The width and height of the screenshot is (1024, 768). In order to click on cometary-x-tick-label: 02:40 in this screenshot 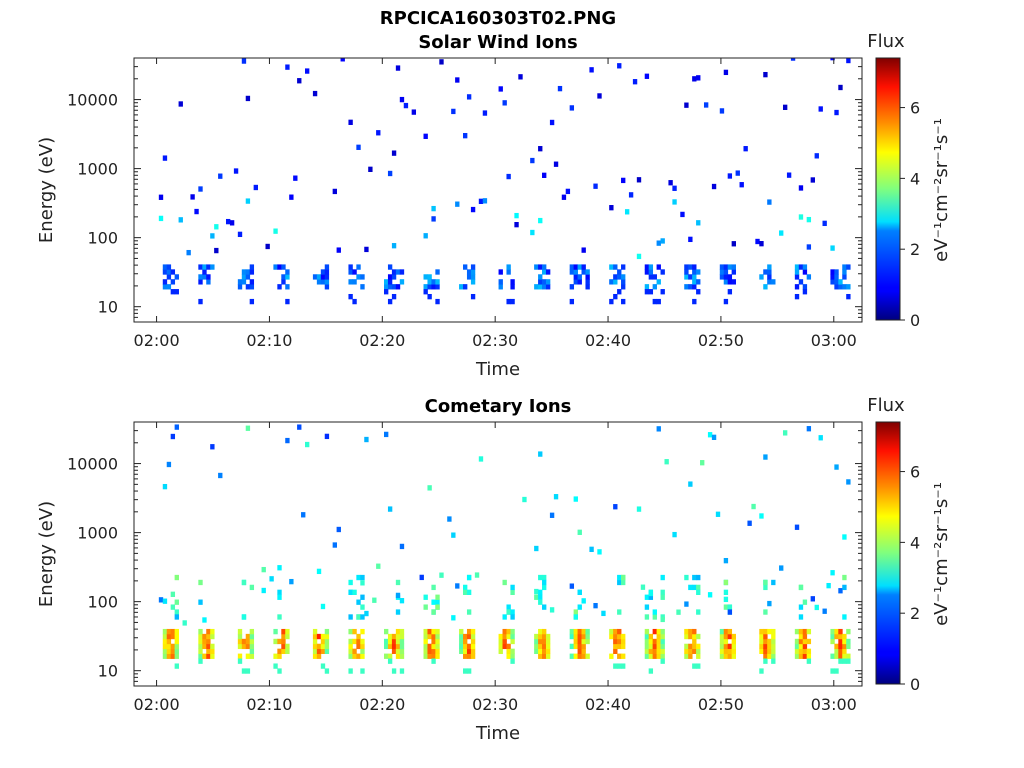, I will do `click(608, 704)`.